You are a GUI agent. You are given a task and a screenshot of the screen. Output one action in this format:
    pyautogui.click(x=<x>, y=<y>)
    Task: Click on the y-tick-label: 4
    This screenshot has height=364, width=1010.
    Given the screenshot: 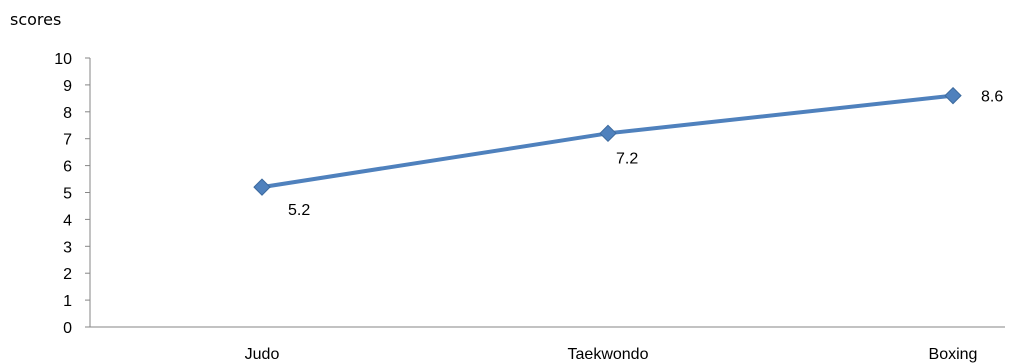 What is the action you would take?
    pyautogui.click(x=67, y=220)
    